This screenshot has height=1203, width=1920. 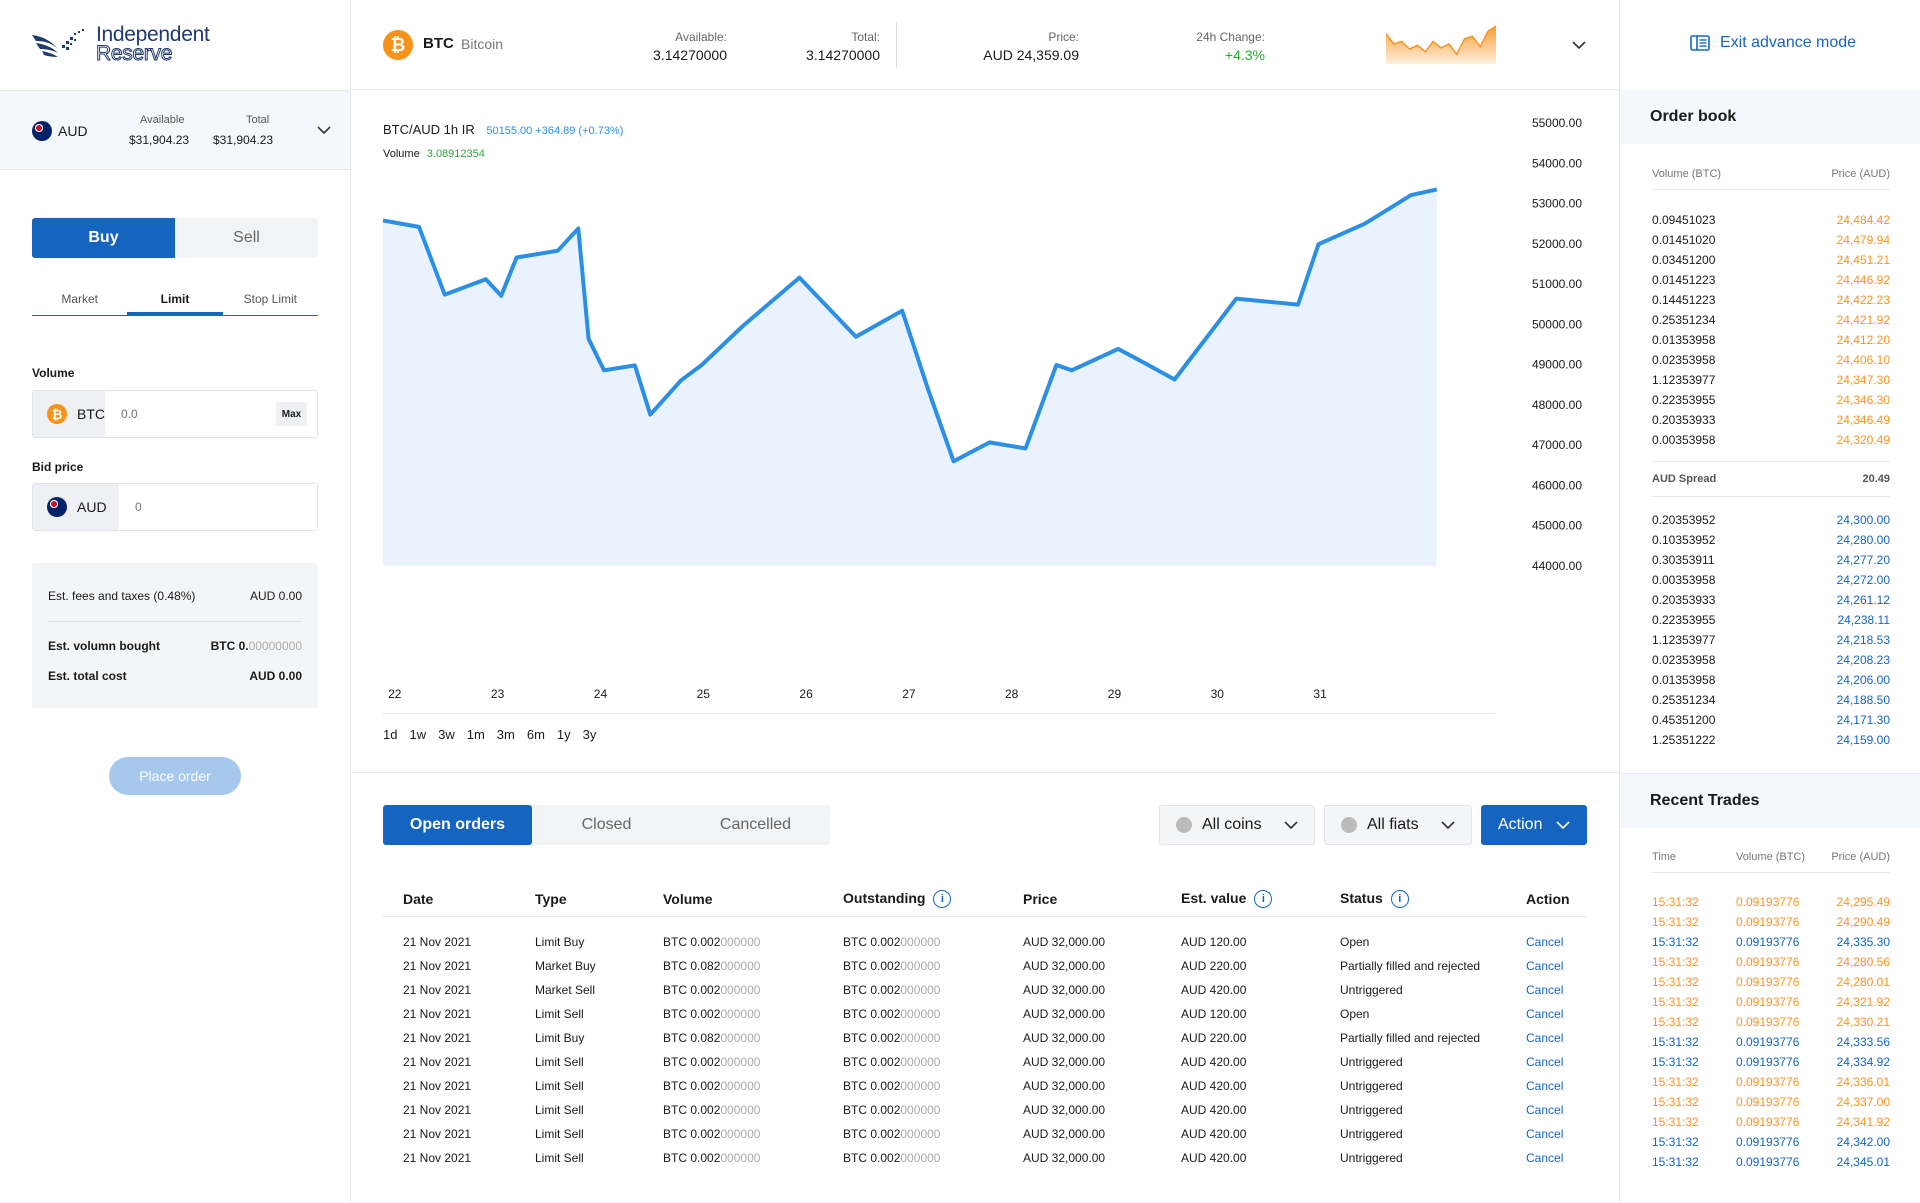 I want to click on col-date: Date, so click(x=449, y=899).